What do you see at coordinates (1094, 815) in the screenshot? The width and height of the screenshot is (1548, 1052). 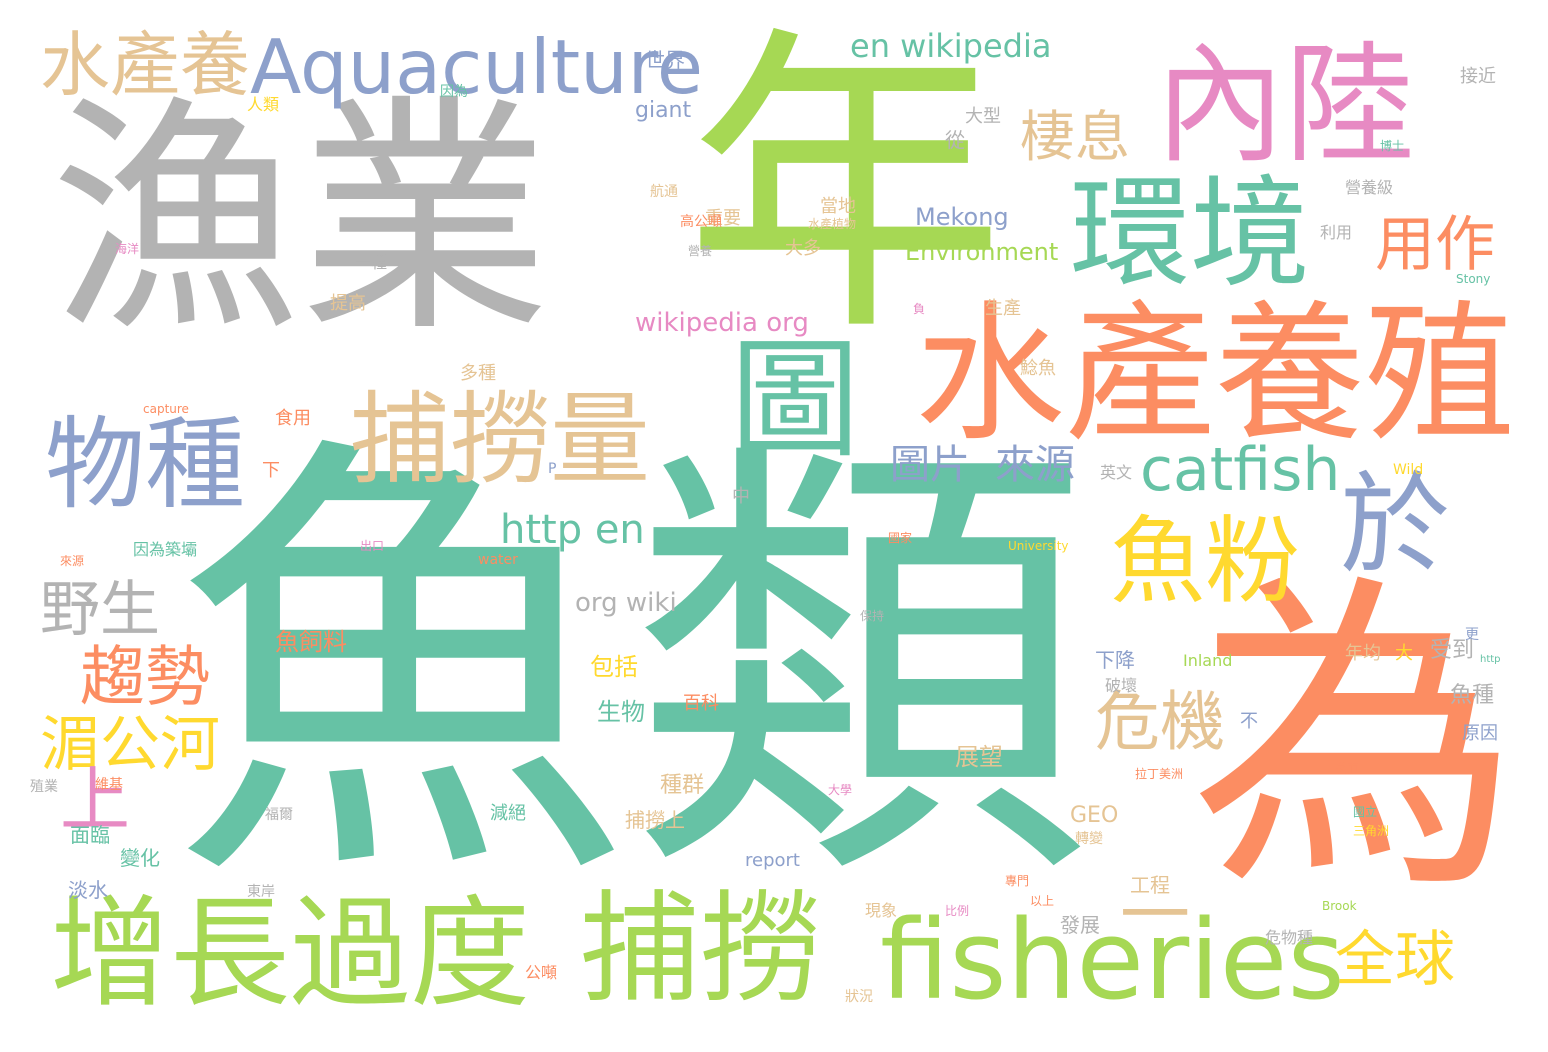 I see `word-69: GEO` at bounding box center [1094, 815].